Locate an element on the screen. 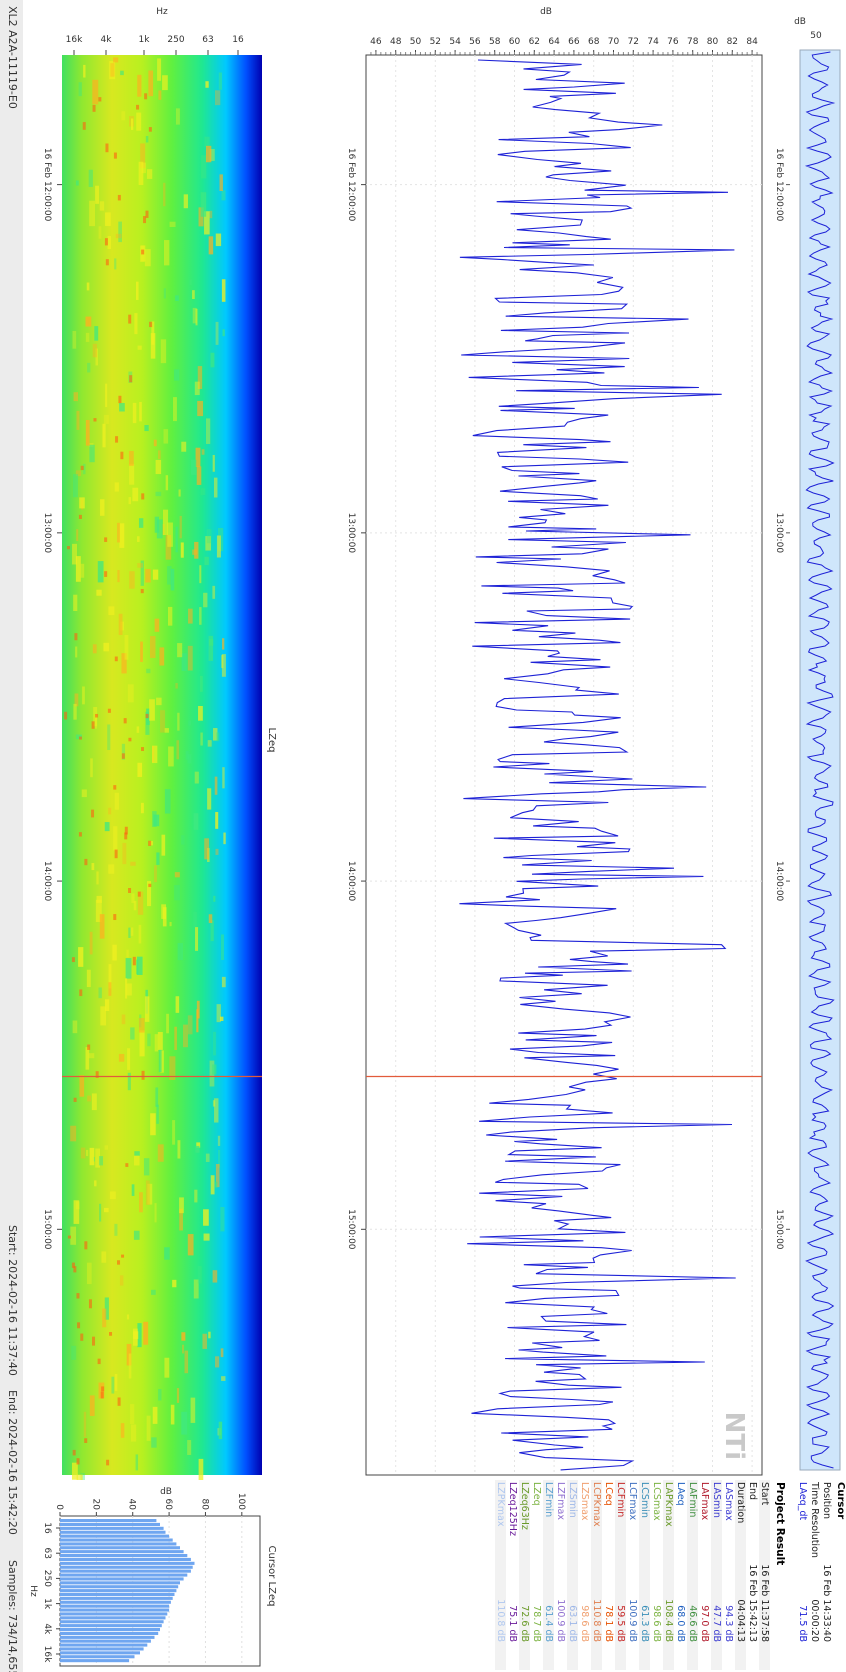  overview-strip: dB 50 is located at coordinates (818, 740).